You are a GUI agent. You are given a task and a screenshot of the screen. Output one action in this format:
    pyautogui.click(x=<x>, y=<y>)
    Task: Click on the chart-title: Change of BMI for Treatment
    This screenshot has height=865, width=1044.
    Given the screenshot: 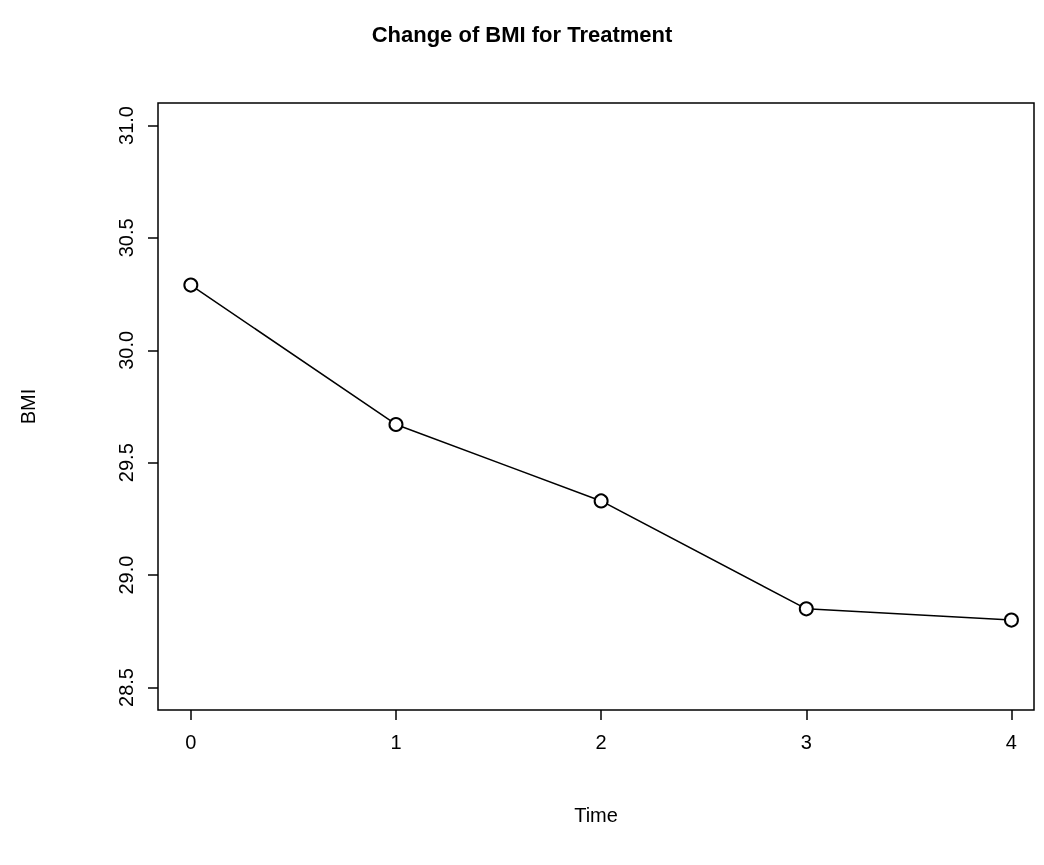 What is the action you would take?
    pyautogui.click(x=522, y=34)
    